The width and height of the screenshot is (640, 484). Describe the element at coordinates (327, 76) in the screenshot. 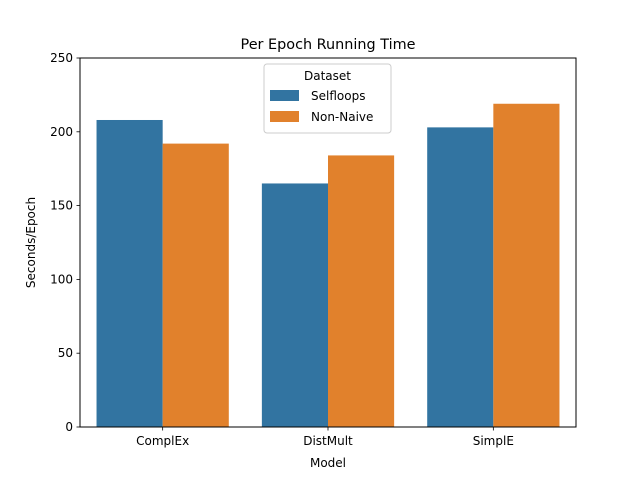

I see `legend-title: Dataset` at that location.